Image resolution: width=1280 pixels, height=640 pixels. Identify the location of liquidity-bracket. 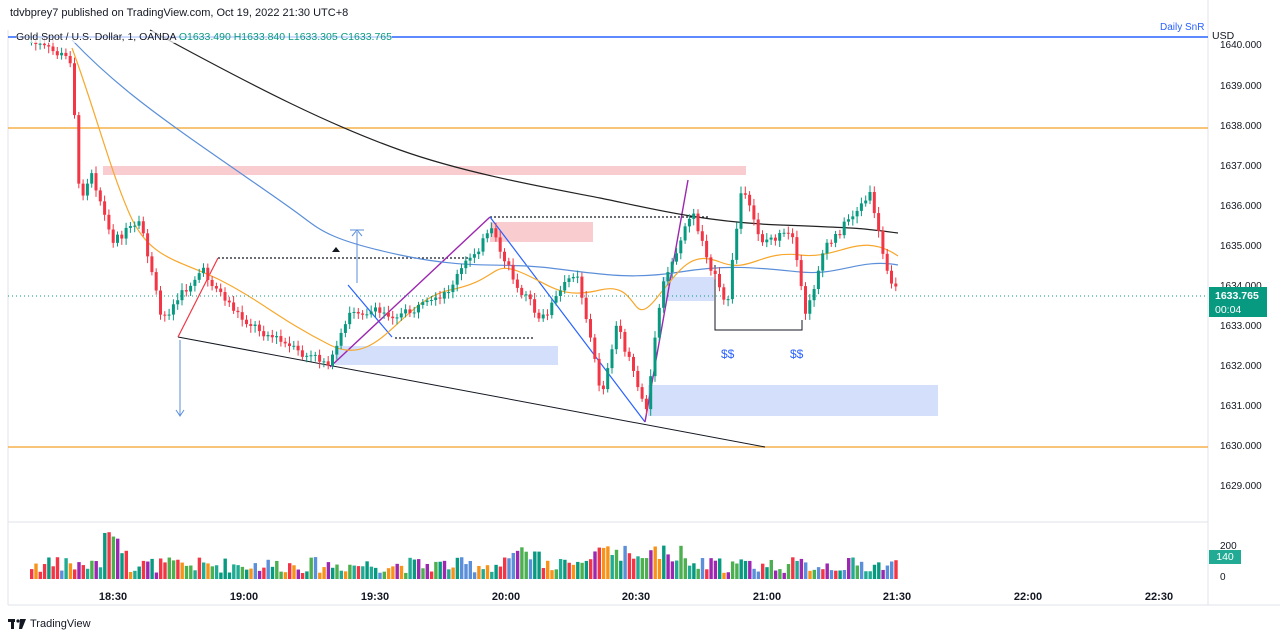
(758, 298).